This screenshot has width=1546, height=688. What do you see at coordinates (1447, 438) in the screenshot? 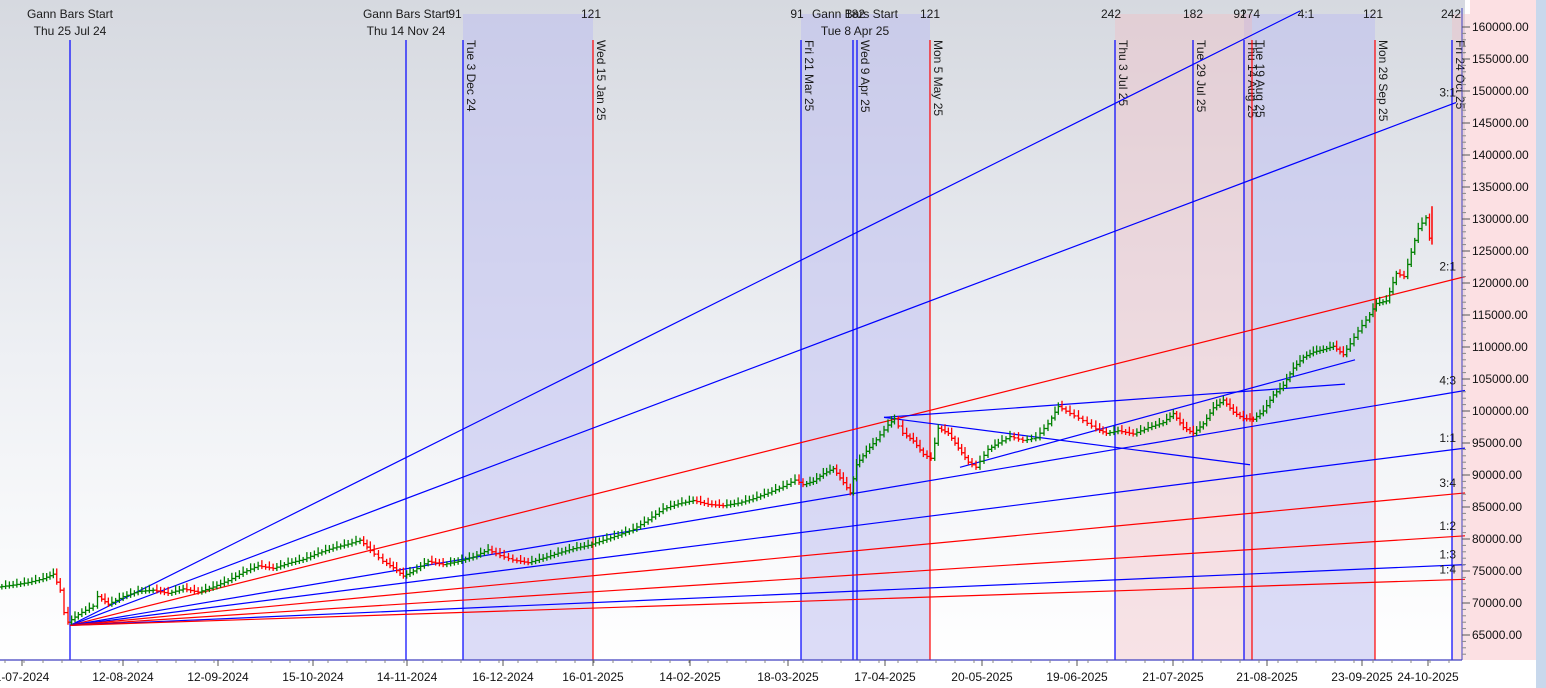
I see `gann-ratio-label: 1:1` at bounding box center [1447, 438].